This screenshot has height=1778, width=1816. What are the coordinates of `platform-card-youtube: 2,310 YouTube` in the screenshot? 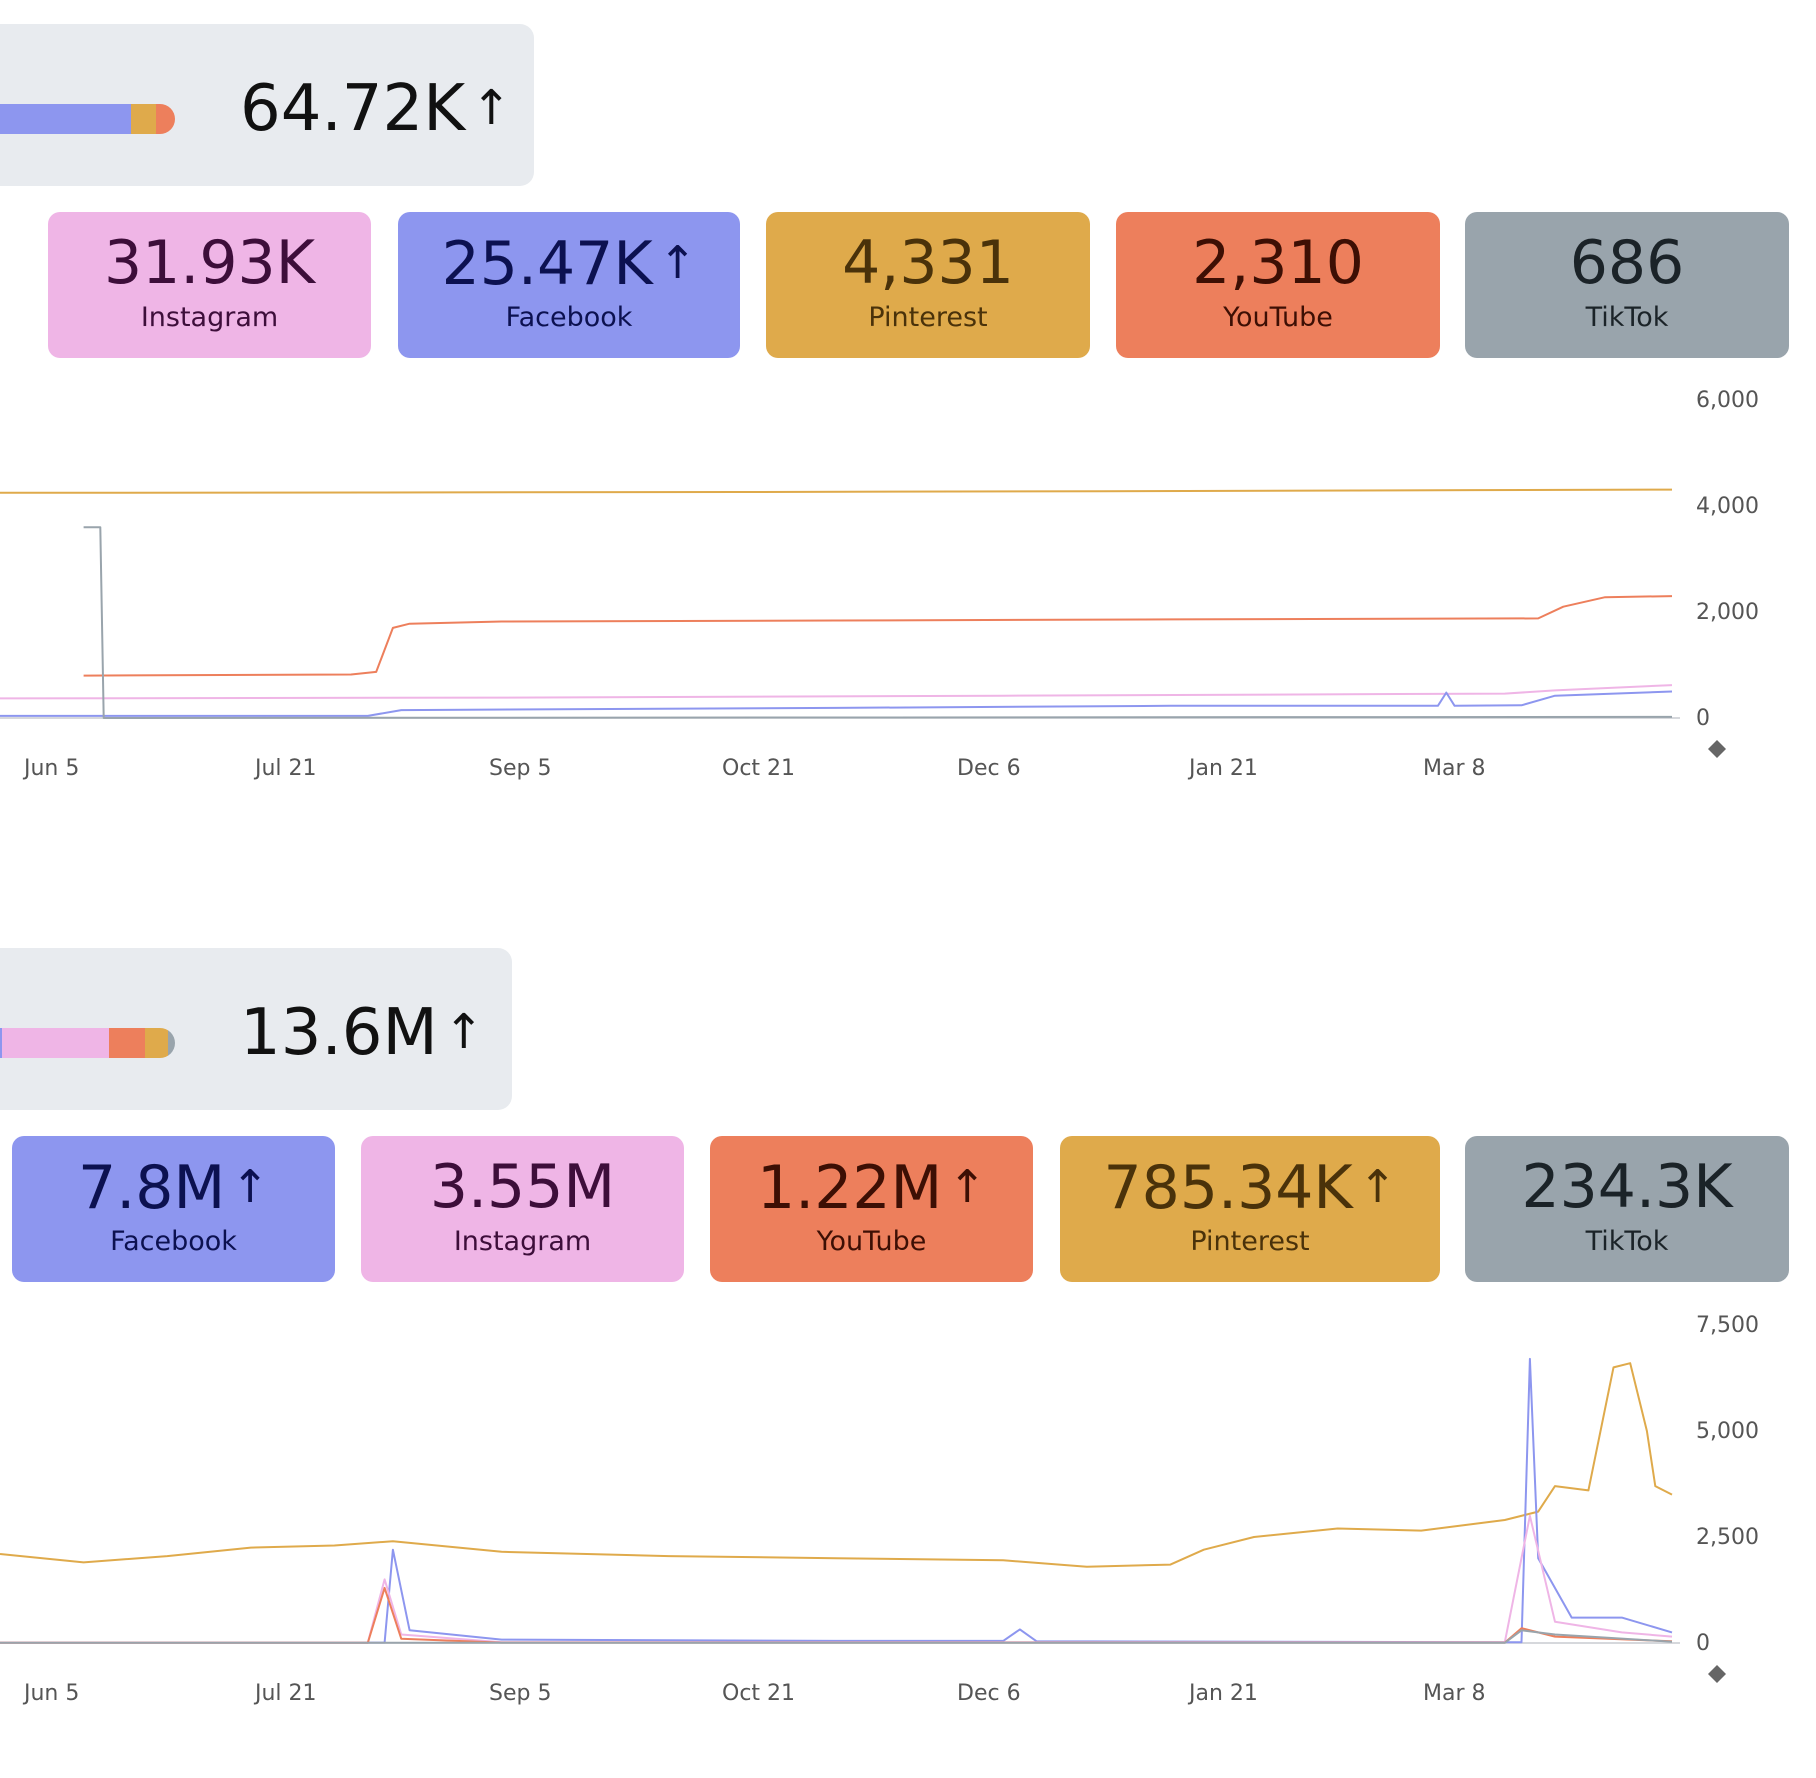 It's located at (1278, 285).